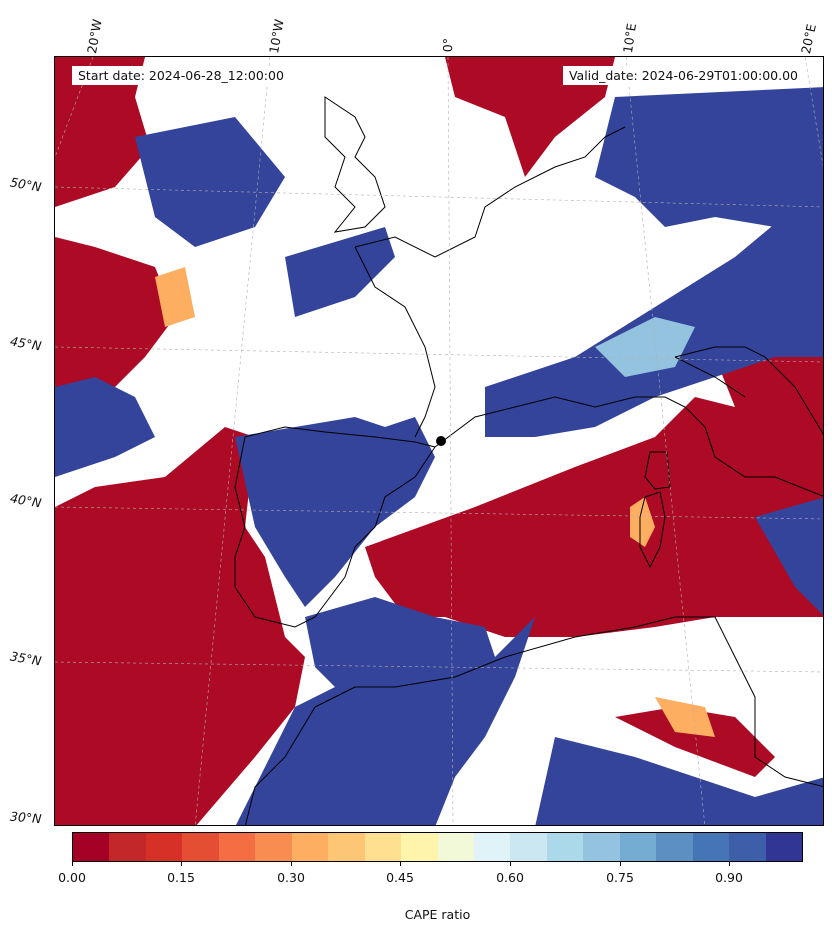 Image resolution: width=832 pixels, height=936 pixels. I want to click on cbar-tick-label: 0.00, so click(72, 877).